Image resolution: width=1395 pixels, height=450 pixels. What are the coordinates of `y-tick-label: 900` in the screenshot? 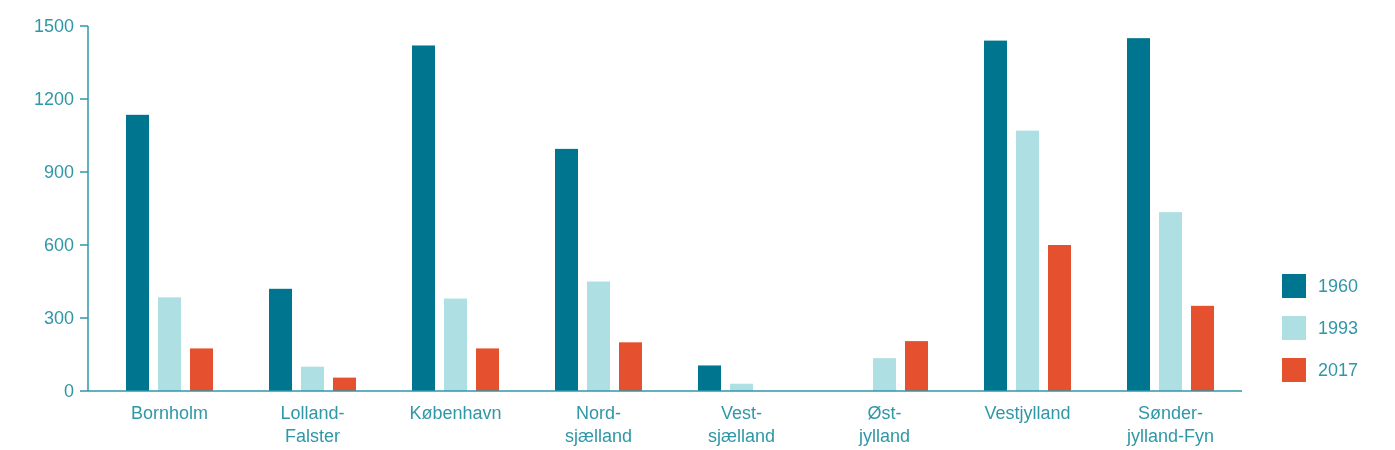 It's located at (58, 172).